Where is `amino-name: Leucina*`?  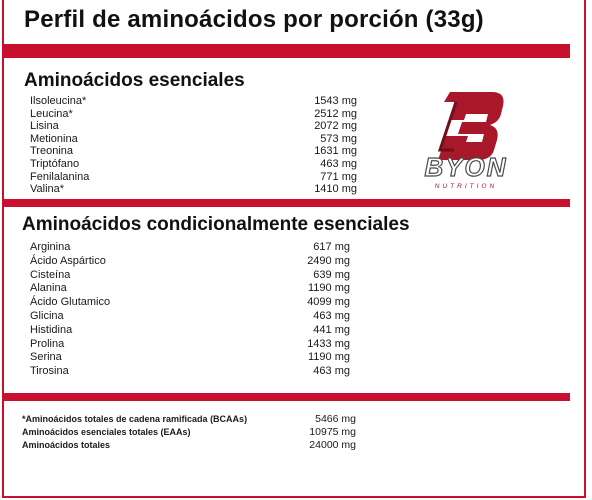
amino-name: Leucina* is located at coordinates (51, 113).